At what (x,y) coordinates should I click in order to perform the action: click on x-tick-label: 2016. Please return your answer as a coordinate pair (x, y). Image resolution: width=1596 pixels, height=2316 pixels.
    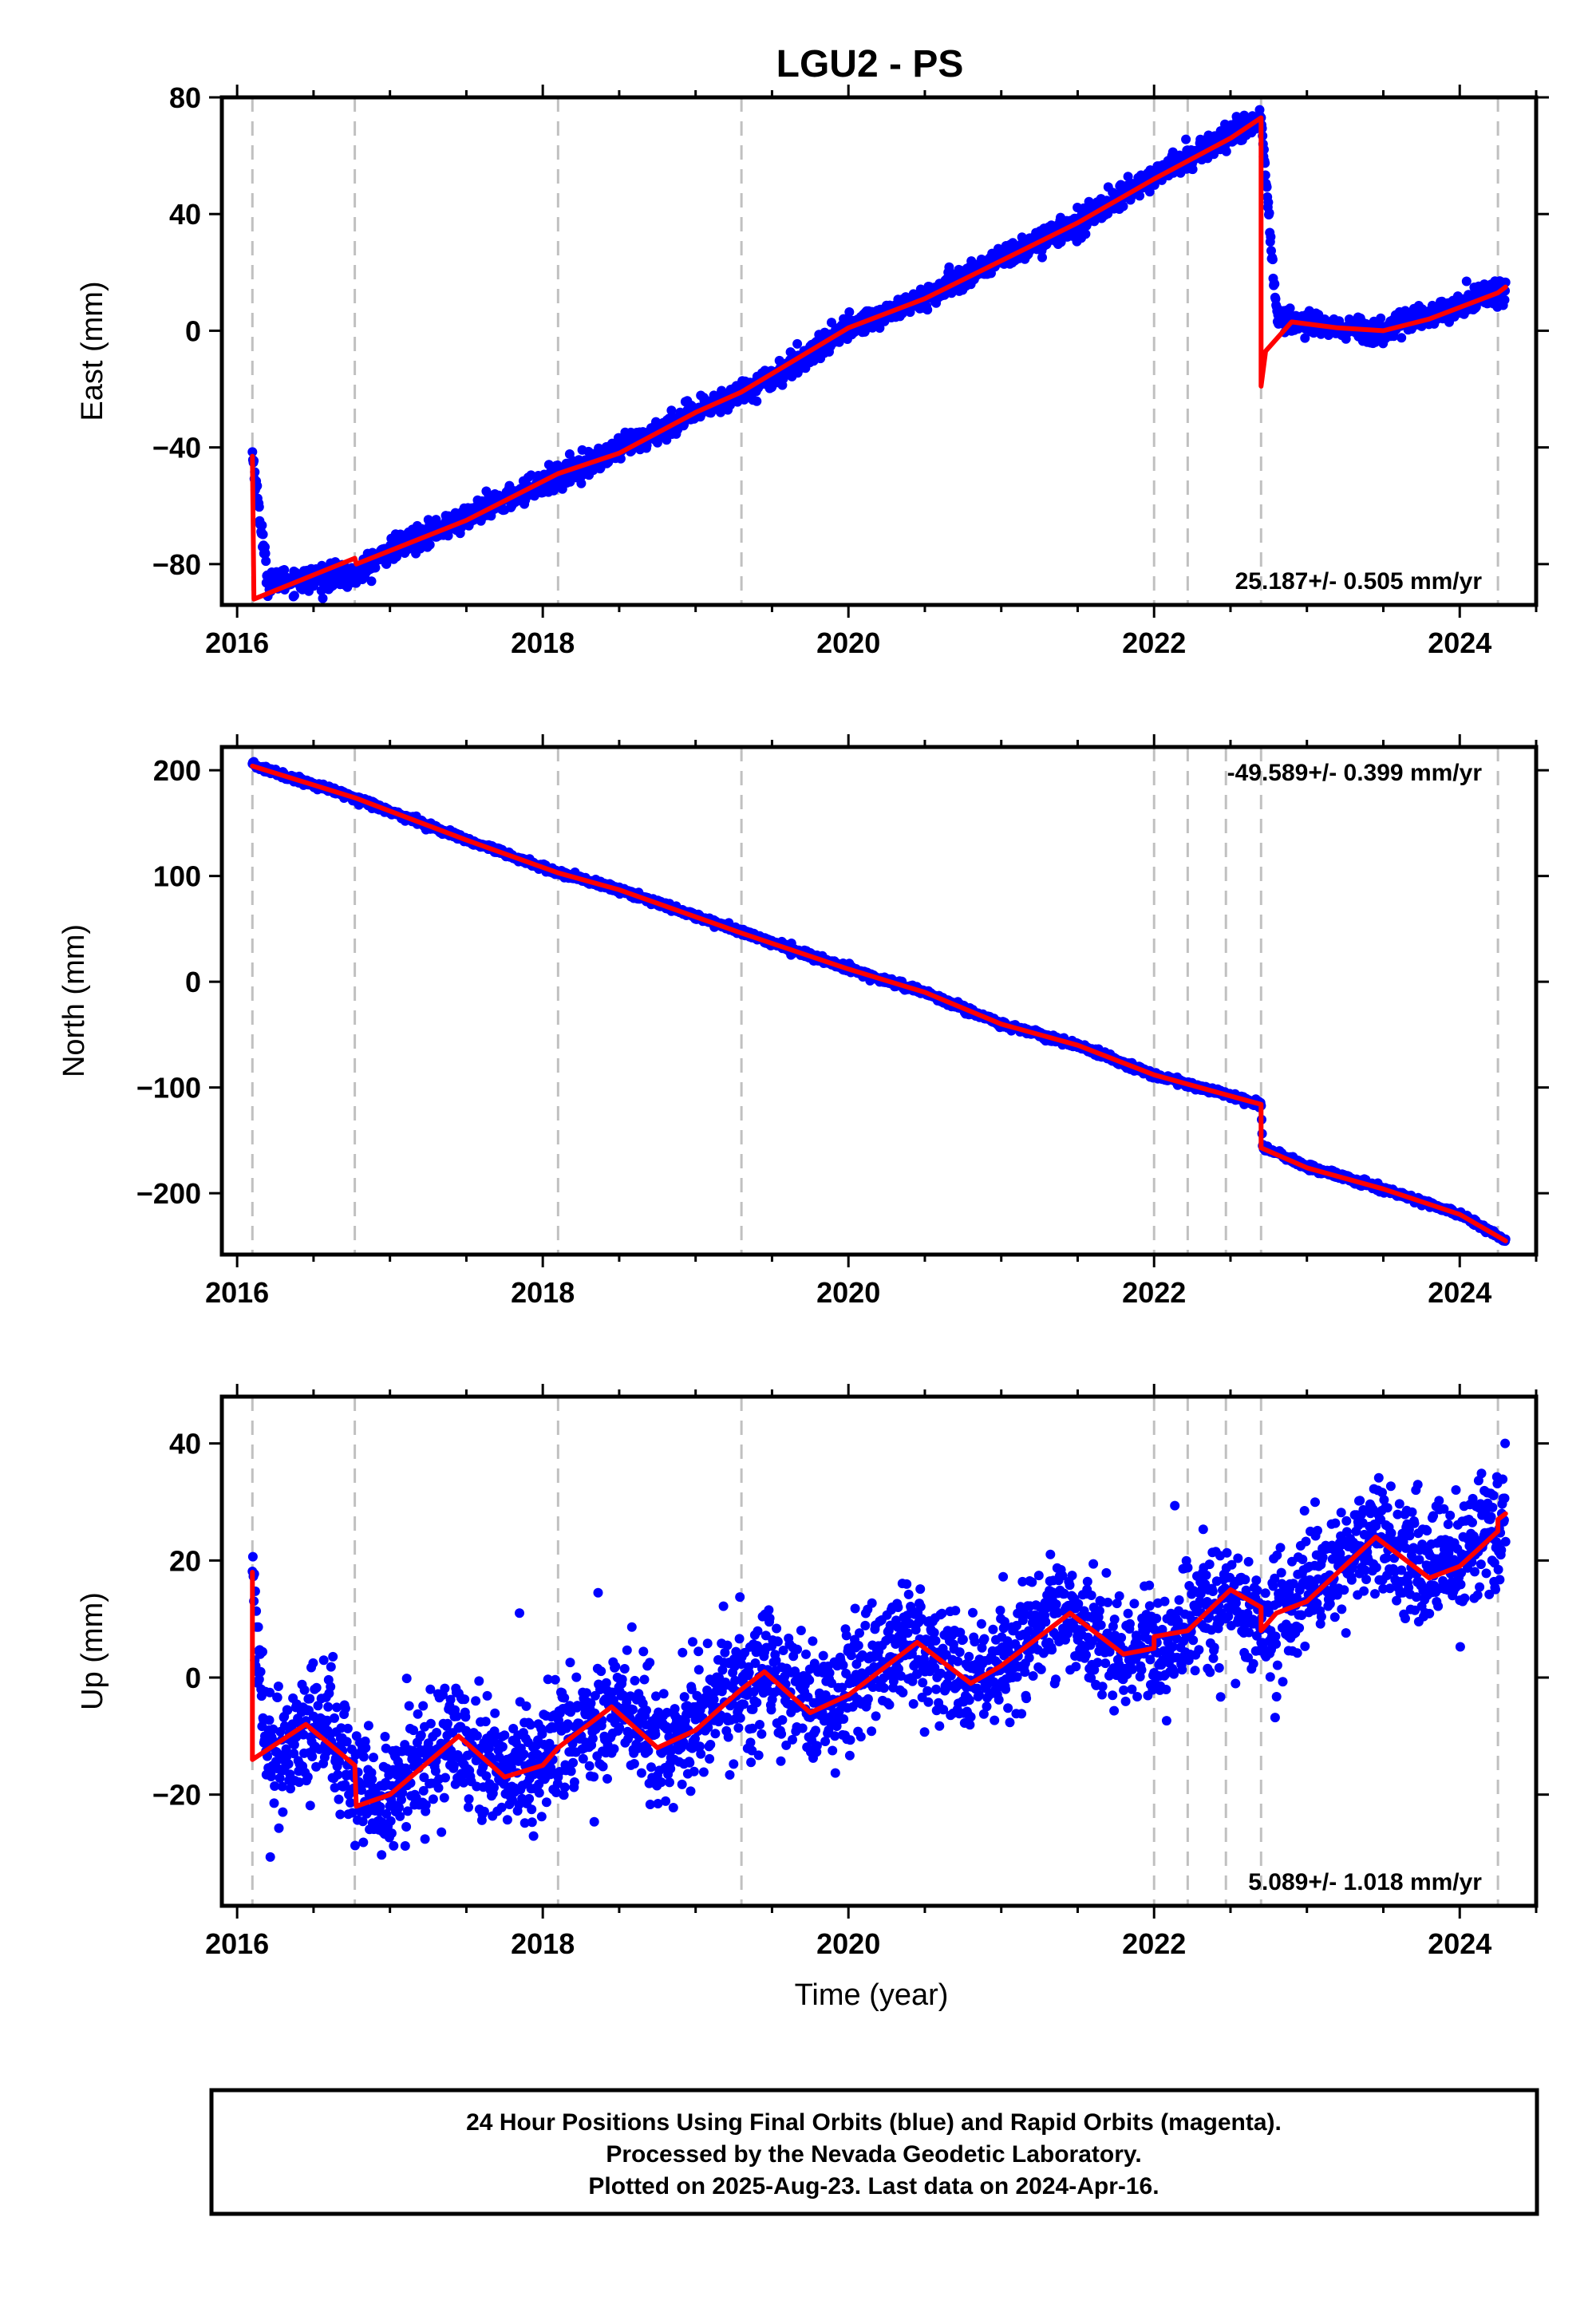
    Looking at the image, I should click on (237, 642).